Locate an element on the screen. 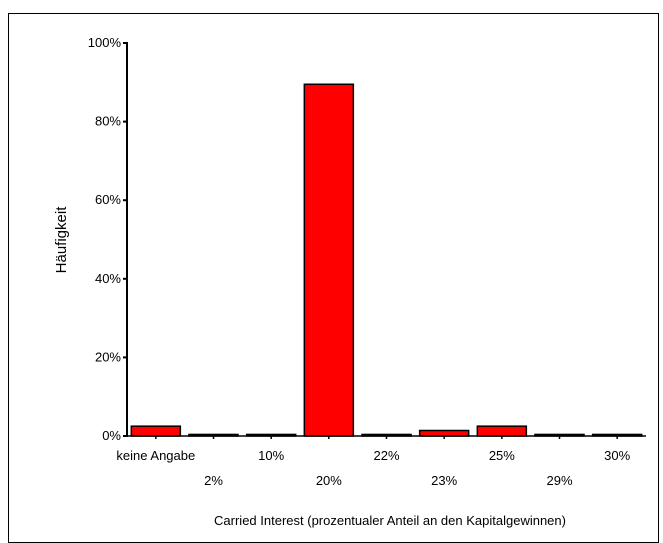  x-tick-label: 30% is located at coordinates (617, 455).